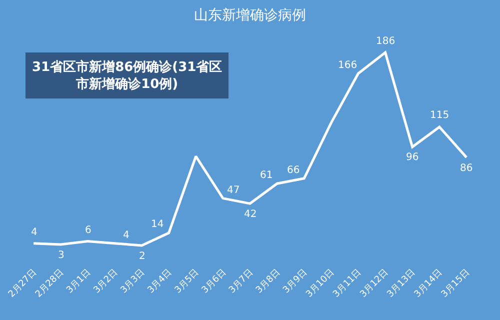 Image resolution: width=500 pixels, height=320 pixels. What do you see at coordinates (293, 170) in the screenshot?
I see `data-label: 66` at bounding box center [293, 170].